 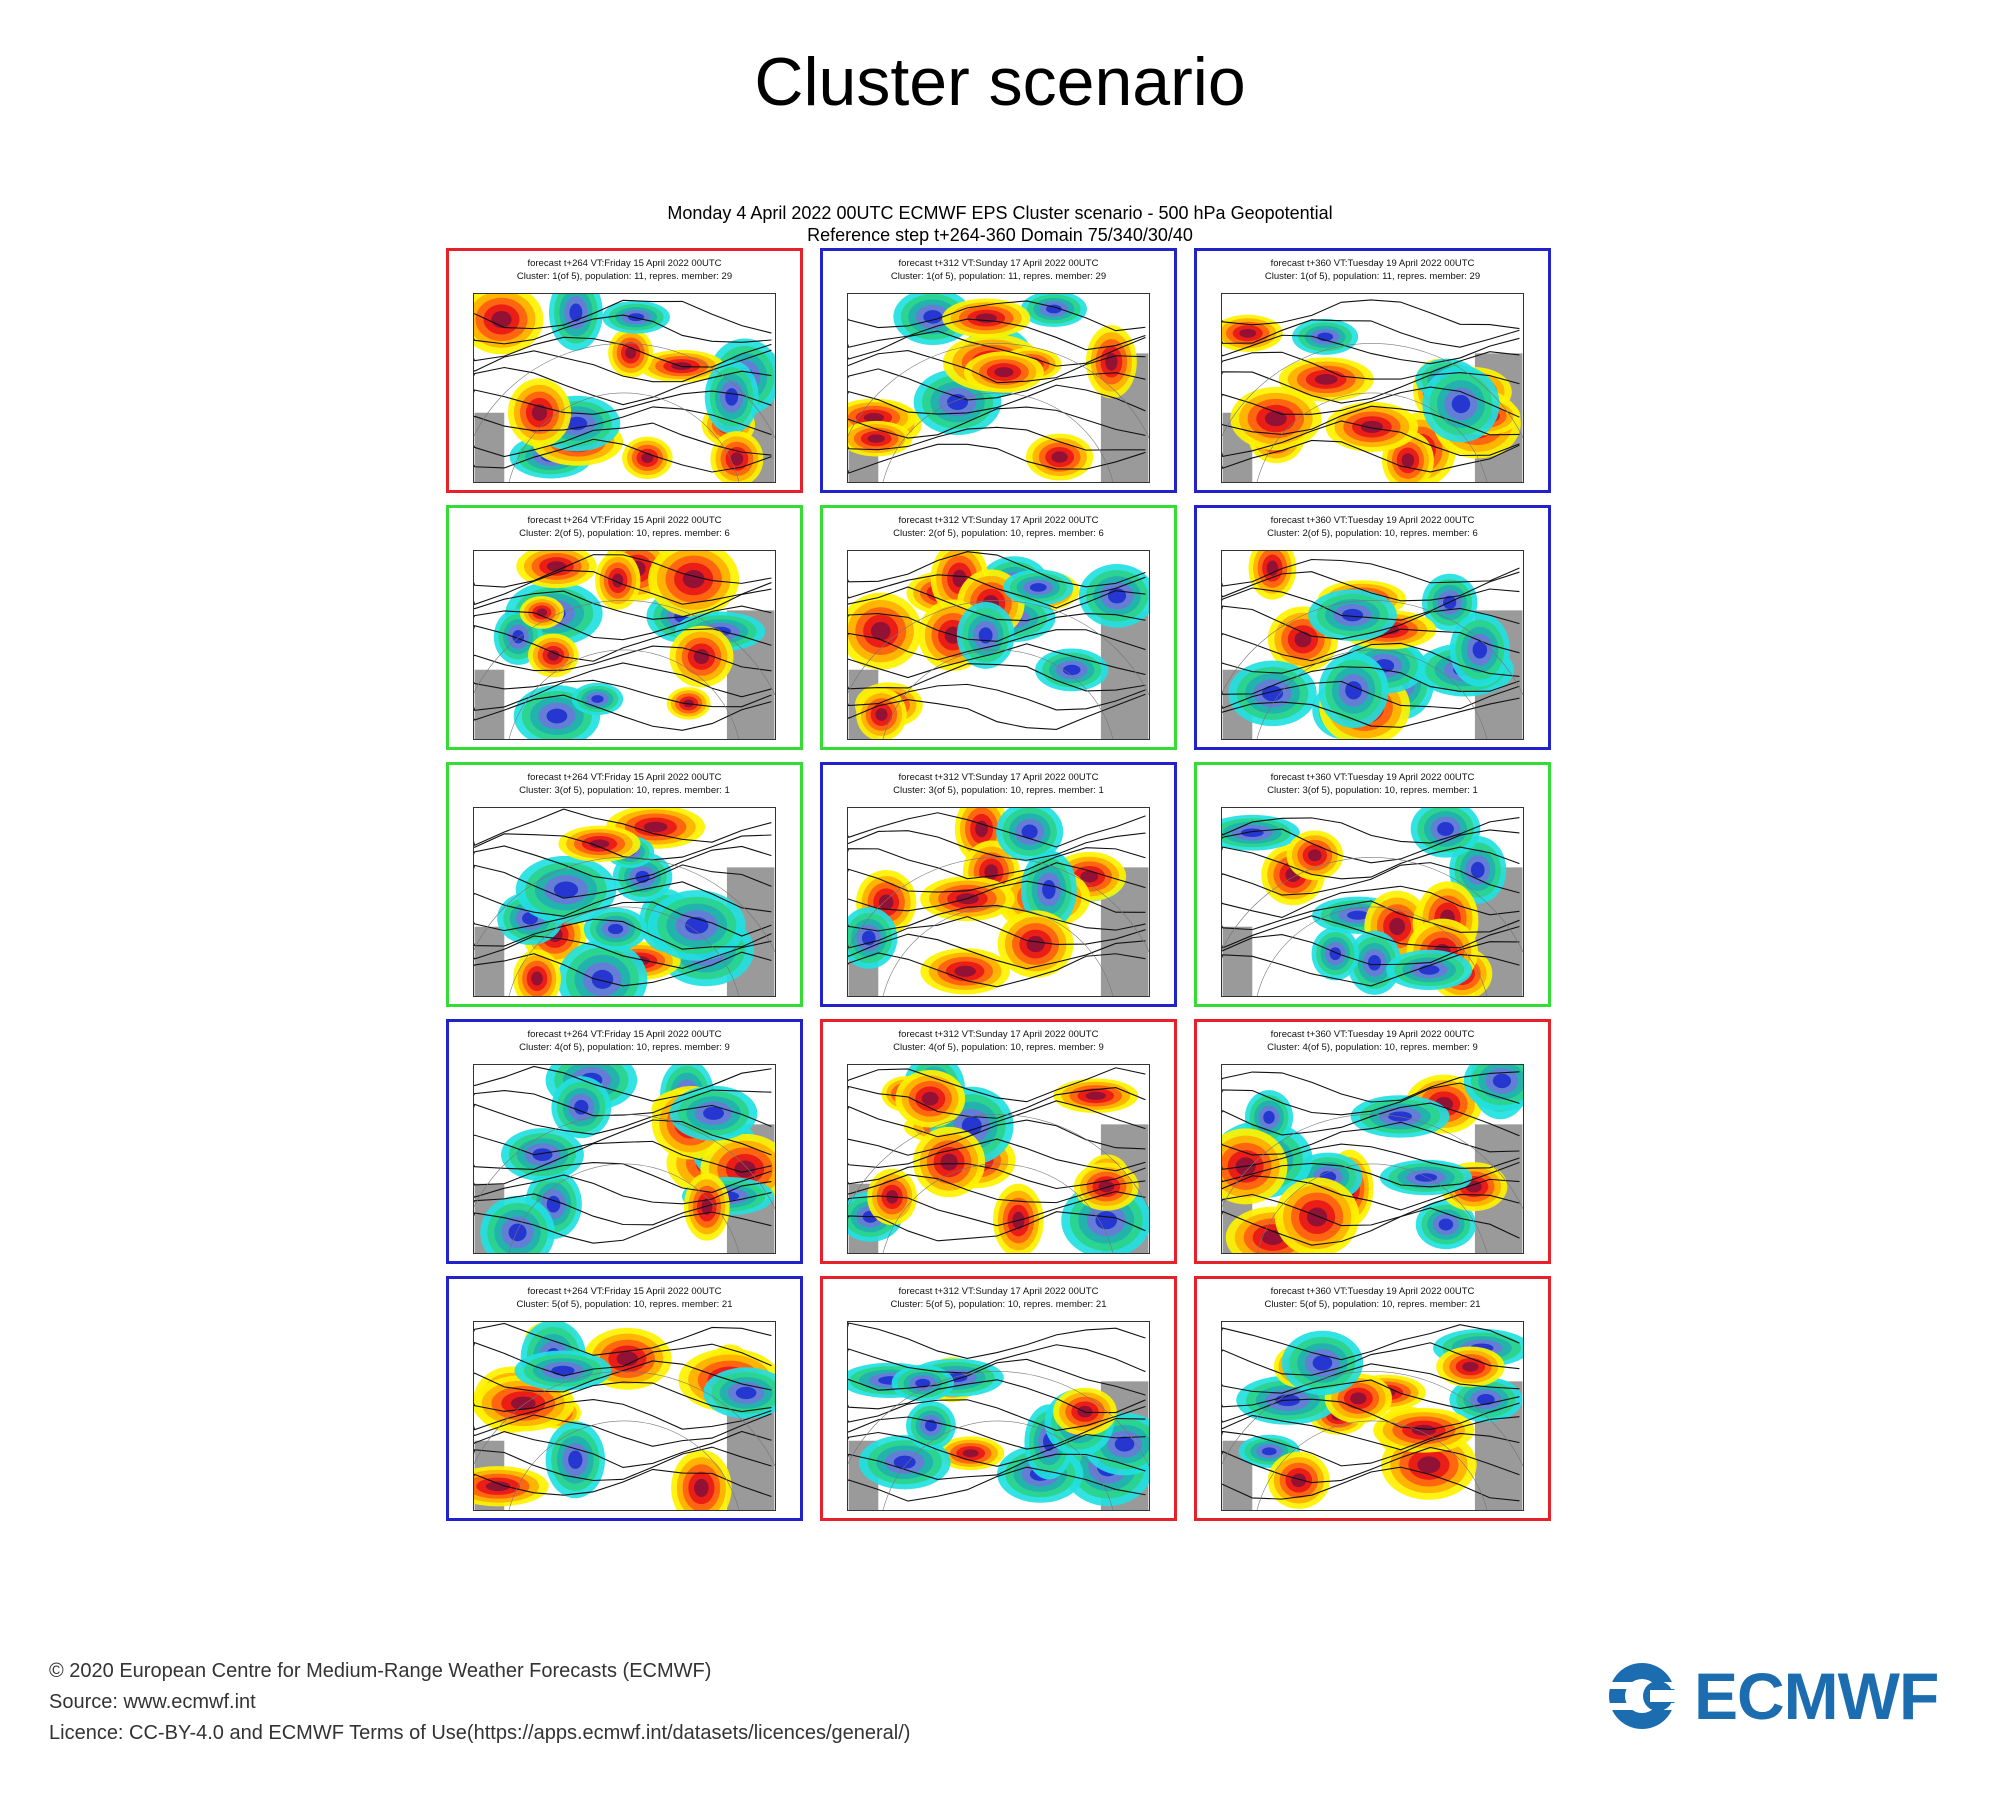 I want to click on ecmwf-logo-text: ECMWF, so click(x=1816, y=1696).